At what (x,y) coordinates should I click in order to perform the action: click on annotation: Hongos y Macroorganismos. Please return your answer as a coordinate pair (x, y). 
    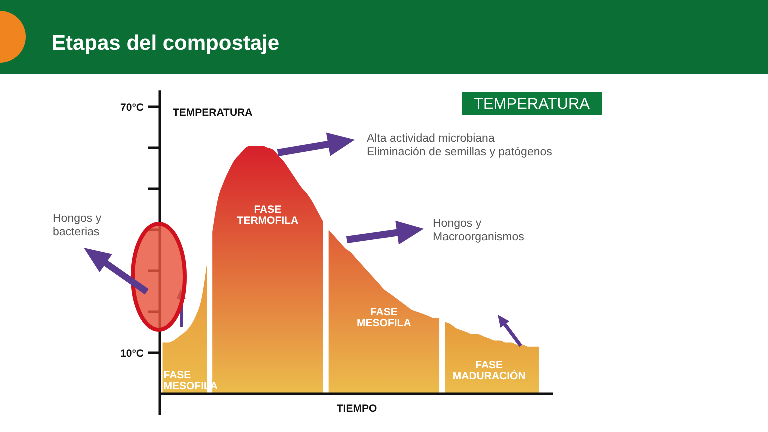
    Looking at the image, I should click on (479, 231).